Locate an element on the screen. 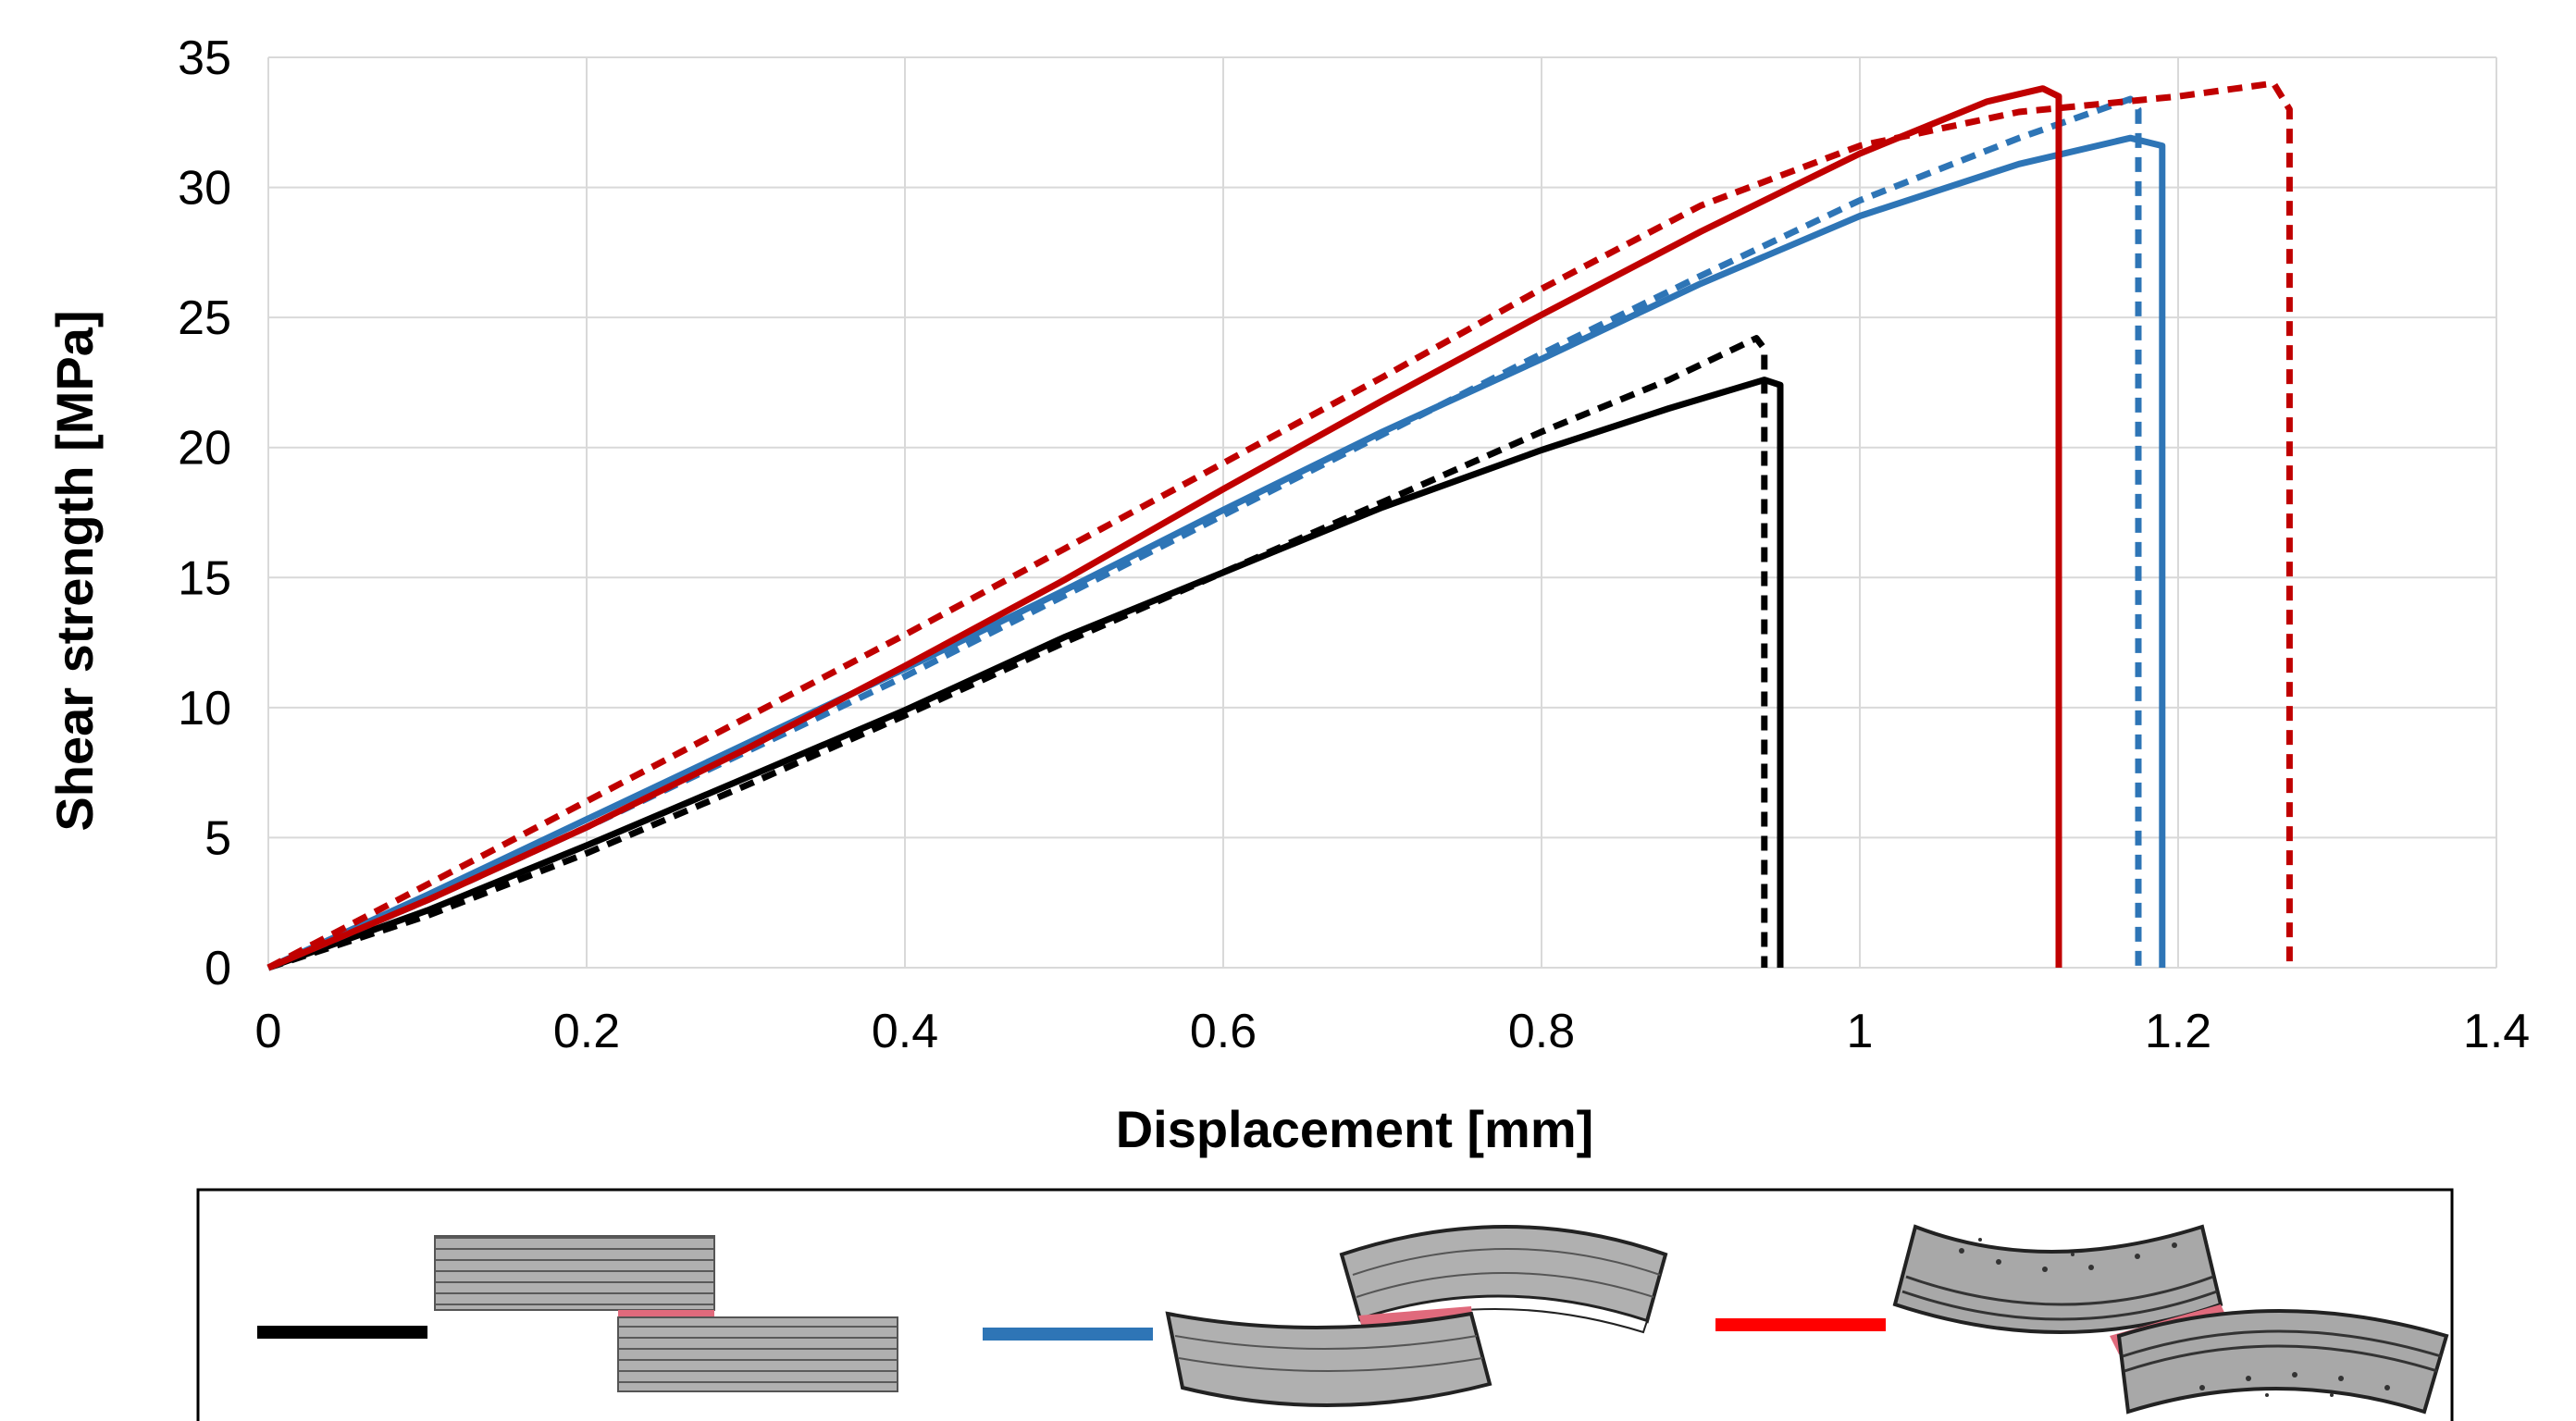  flat-lap-joint-diagram is located at coordinates (666, 1313).